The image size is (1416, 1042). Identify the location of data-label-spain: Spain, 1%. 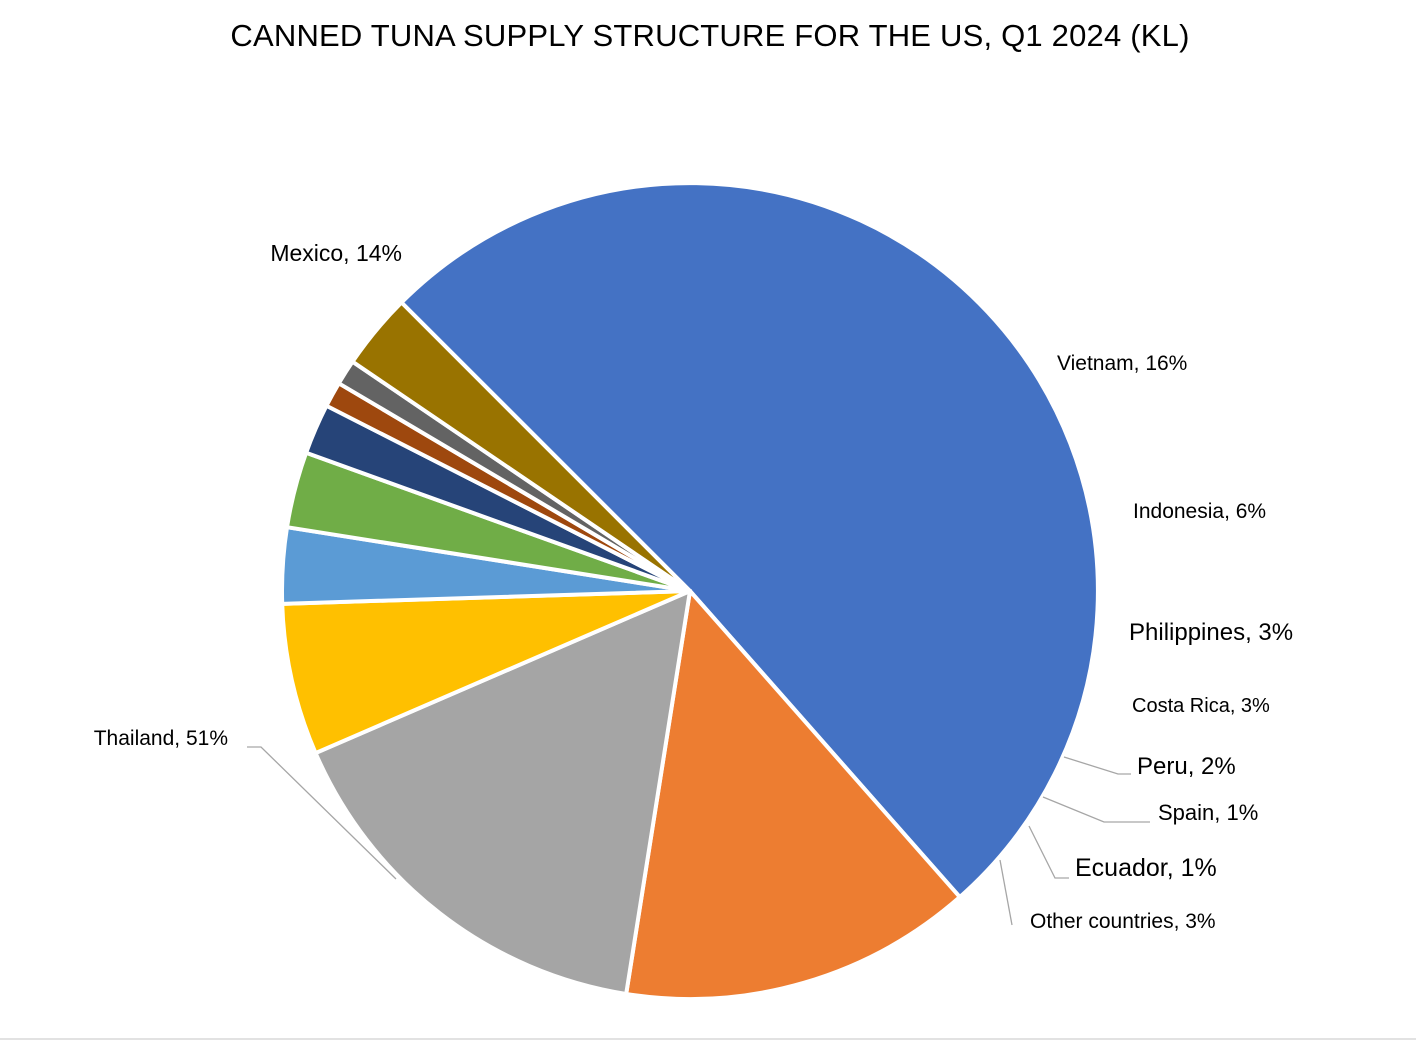
(1208, 812).